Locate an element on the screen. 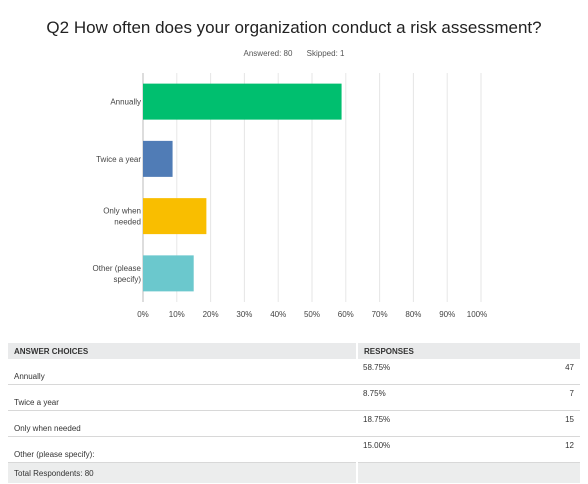  x-tick-label: 100% is located at coordinates (477, 314).